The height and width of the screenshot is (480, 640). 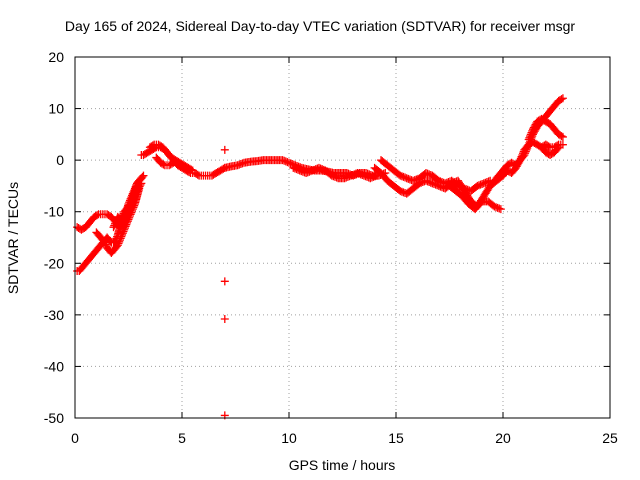 I want to click on x-axis-label: GPS time / hours, so click(x=342, y=465).